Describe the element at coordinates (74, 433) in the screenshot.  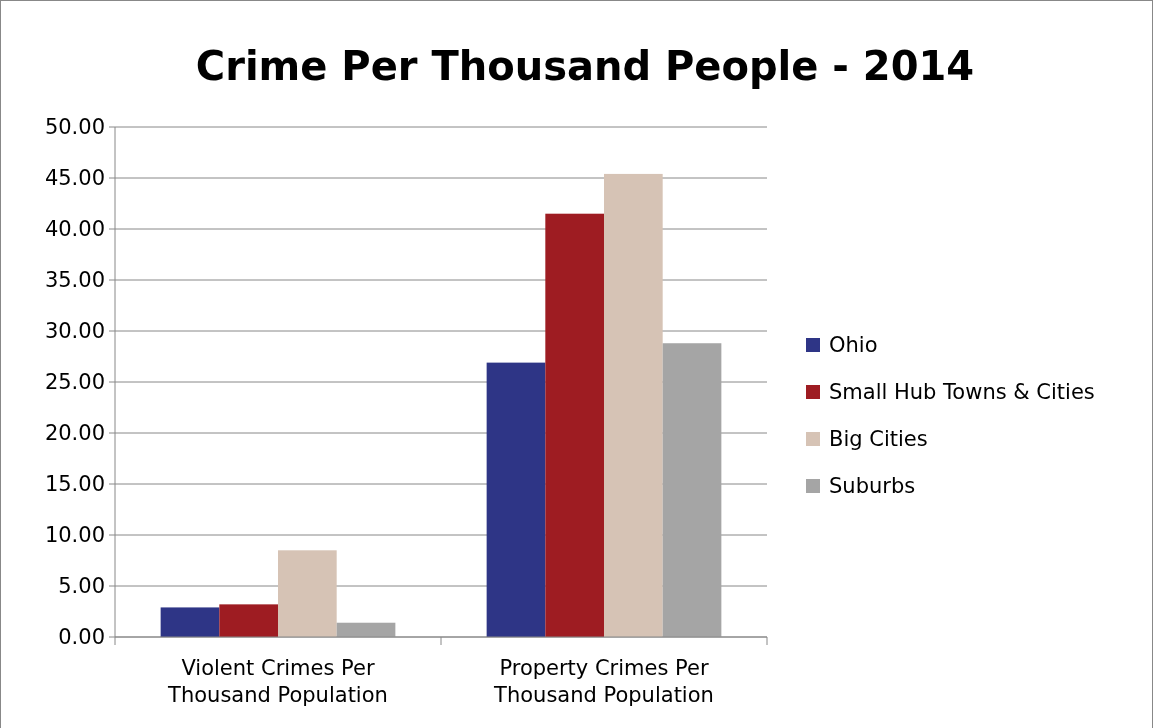
I see `y-tick-label: 20.00` at that location.